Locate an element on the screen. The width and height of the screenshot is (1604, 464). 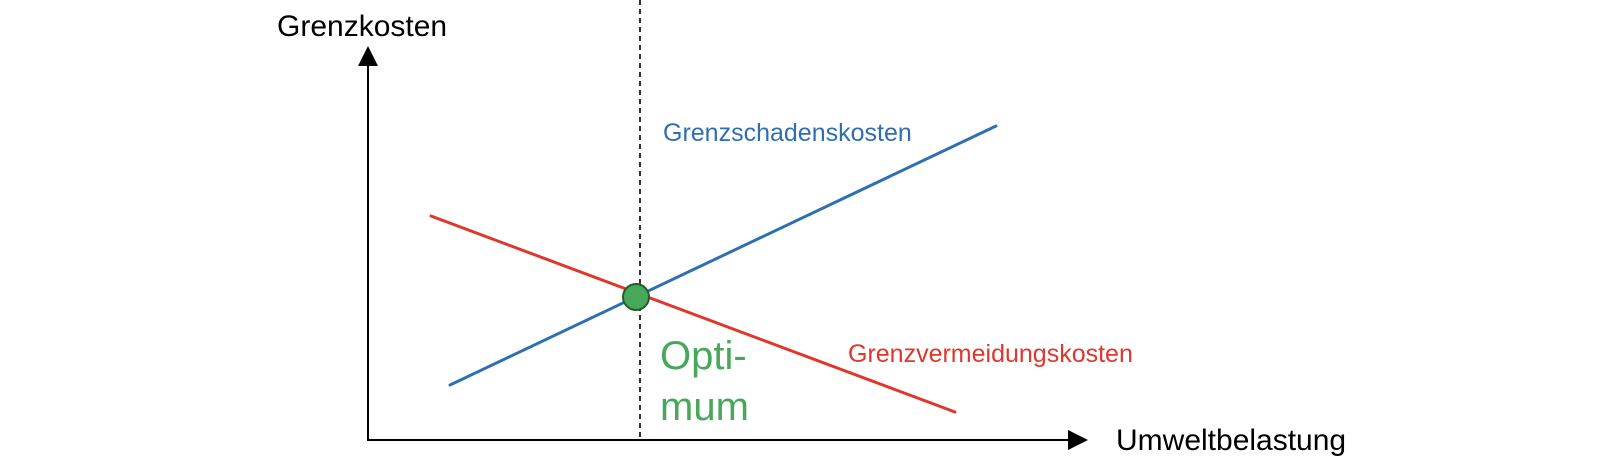
x-axis-label: Umweltbelastung is located at coordinates (1231, 440).